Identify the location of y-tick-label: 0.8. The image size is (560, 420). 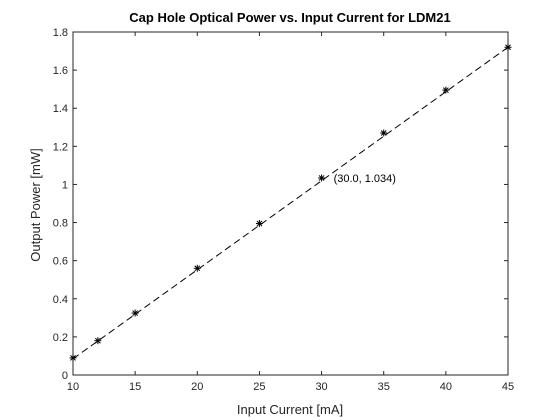
(60, 224).